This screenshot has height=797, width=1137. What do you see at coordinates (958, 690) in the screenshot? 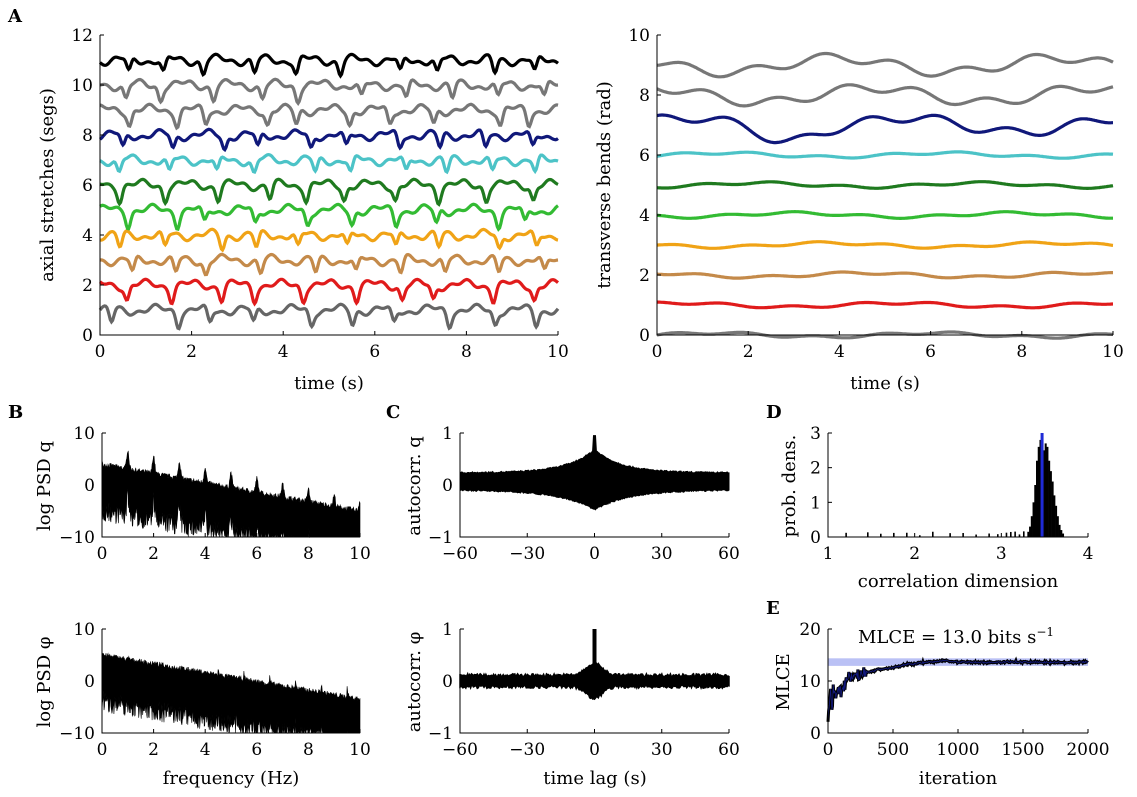
I see `mlce-trace-highlight` at bounding box center [958, 690].